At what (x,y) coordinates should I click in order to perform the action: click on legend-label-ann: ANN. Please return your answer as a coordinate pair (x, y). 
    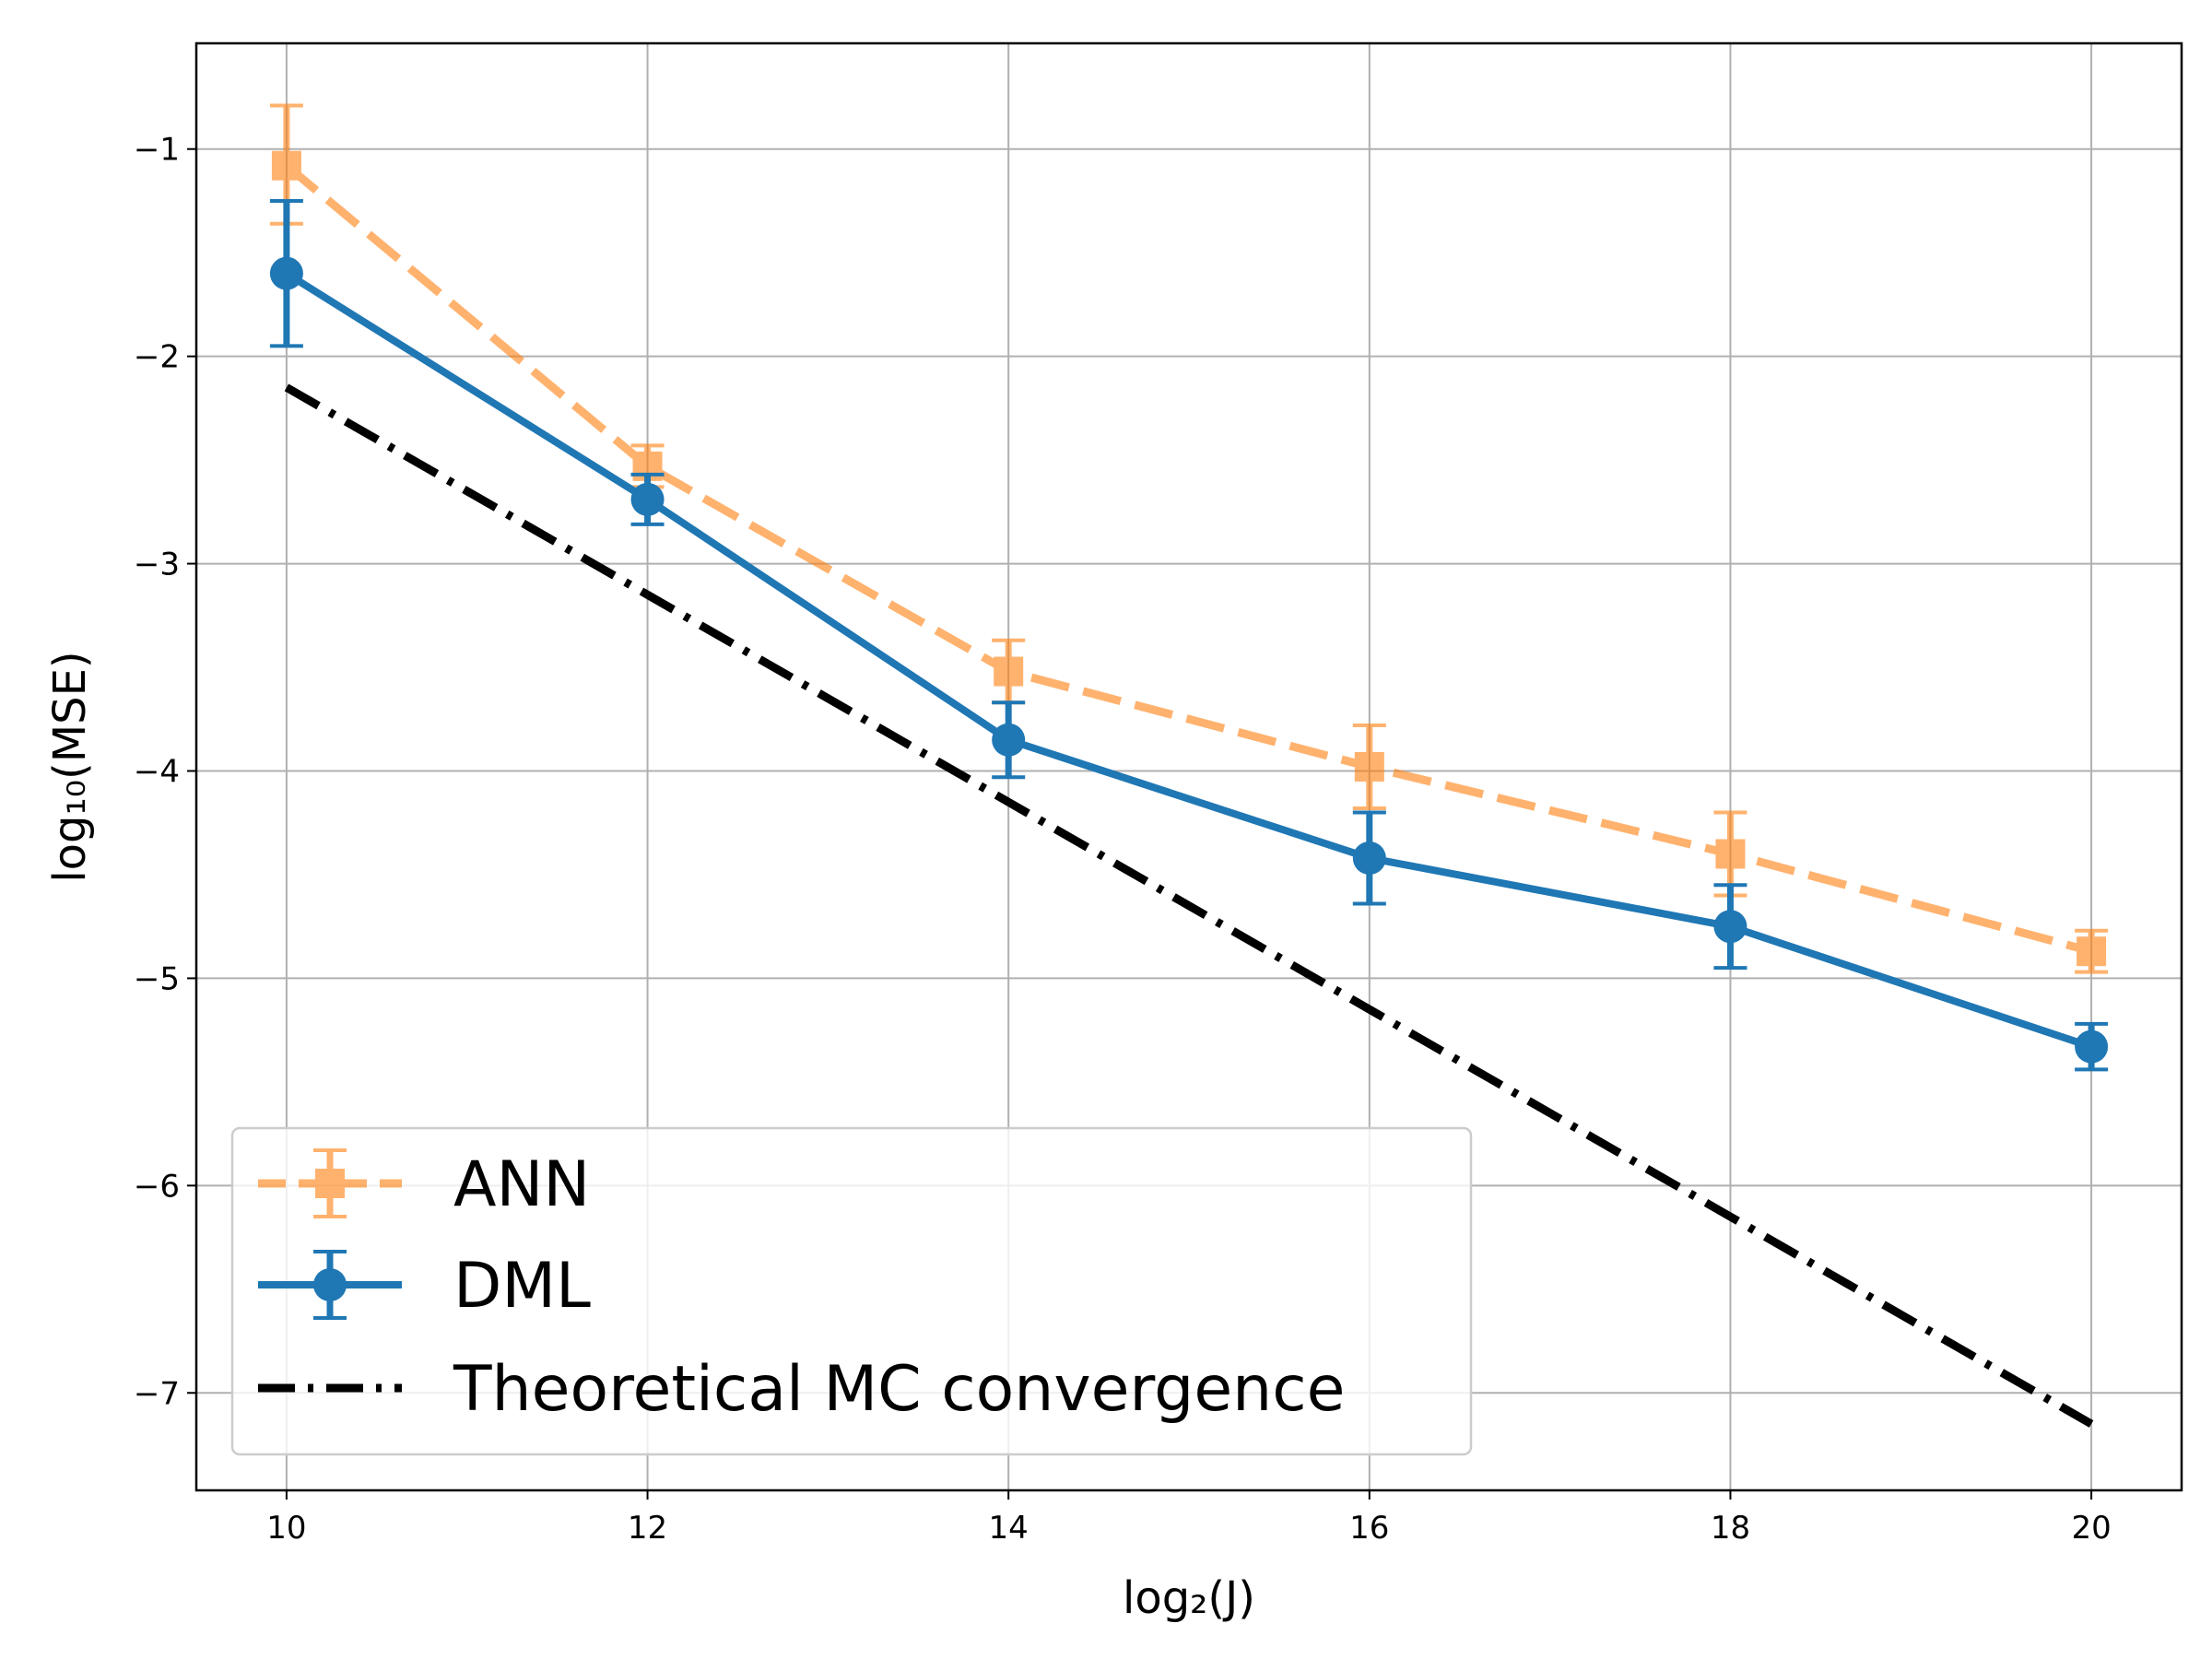
    Looking at the image, I should click on (521, 1184).